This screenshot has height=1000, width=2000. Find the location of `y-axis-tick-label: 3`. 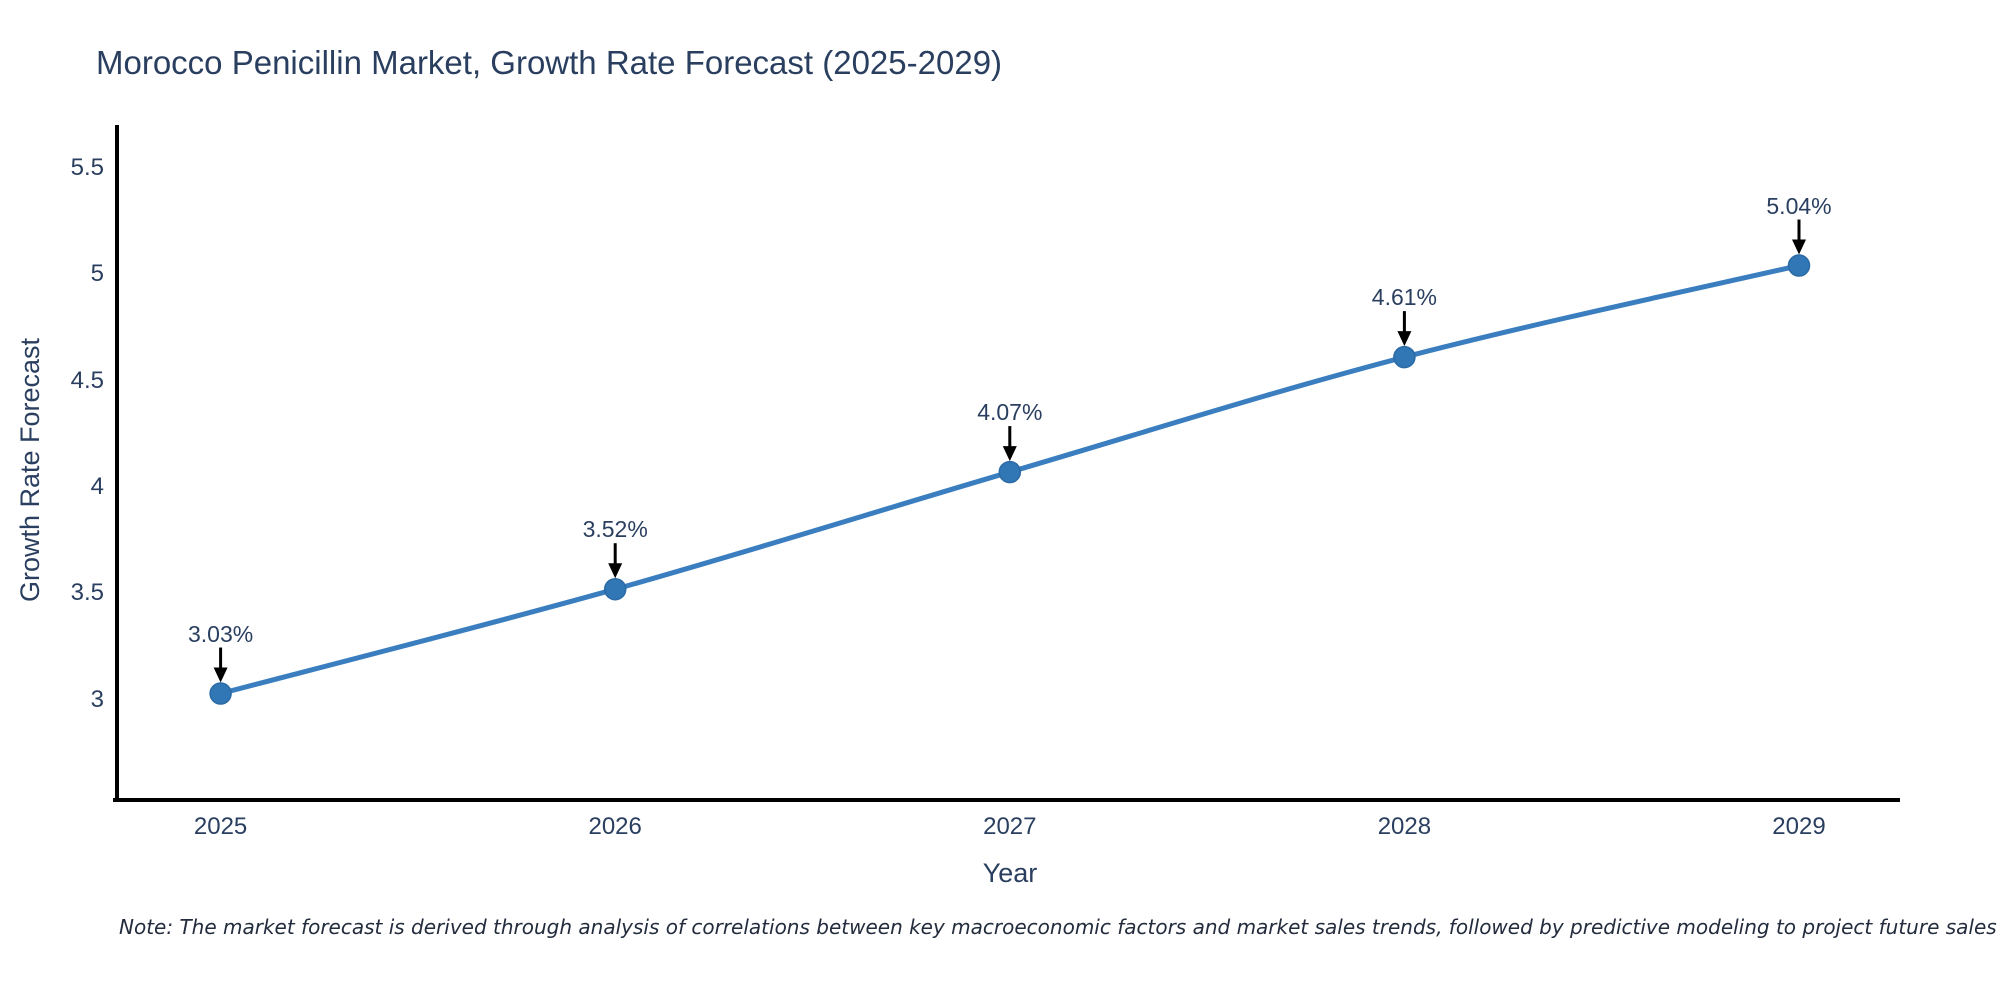

y-axis-tick-label: 3 is located at coordinates (97, 699).